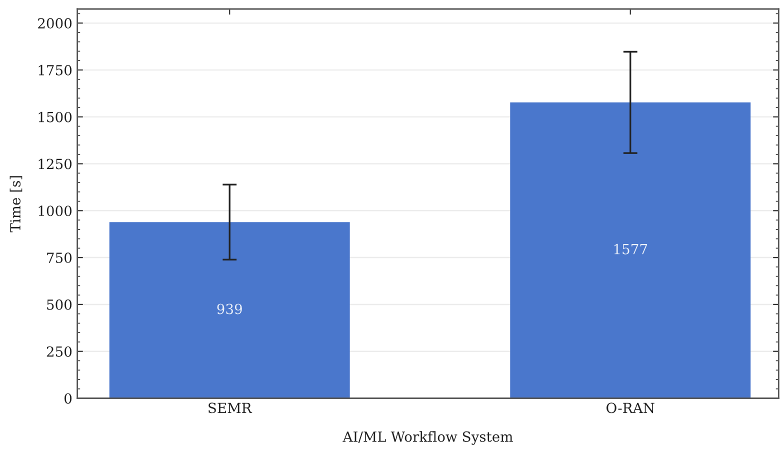 The image size is (781, 450). What do you see at coordinates (230, 408) in the screenshot?
I see `x-tick-label: SEMR` at bounding box center [230, 408].